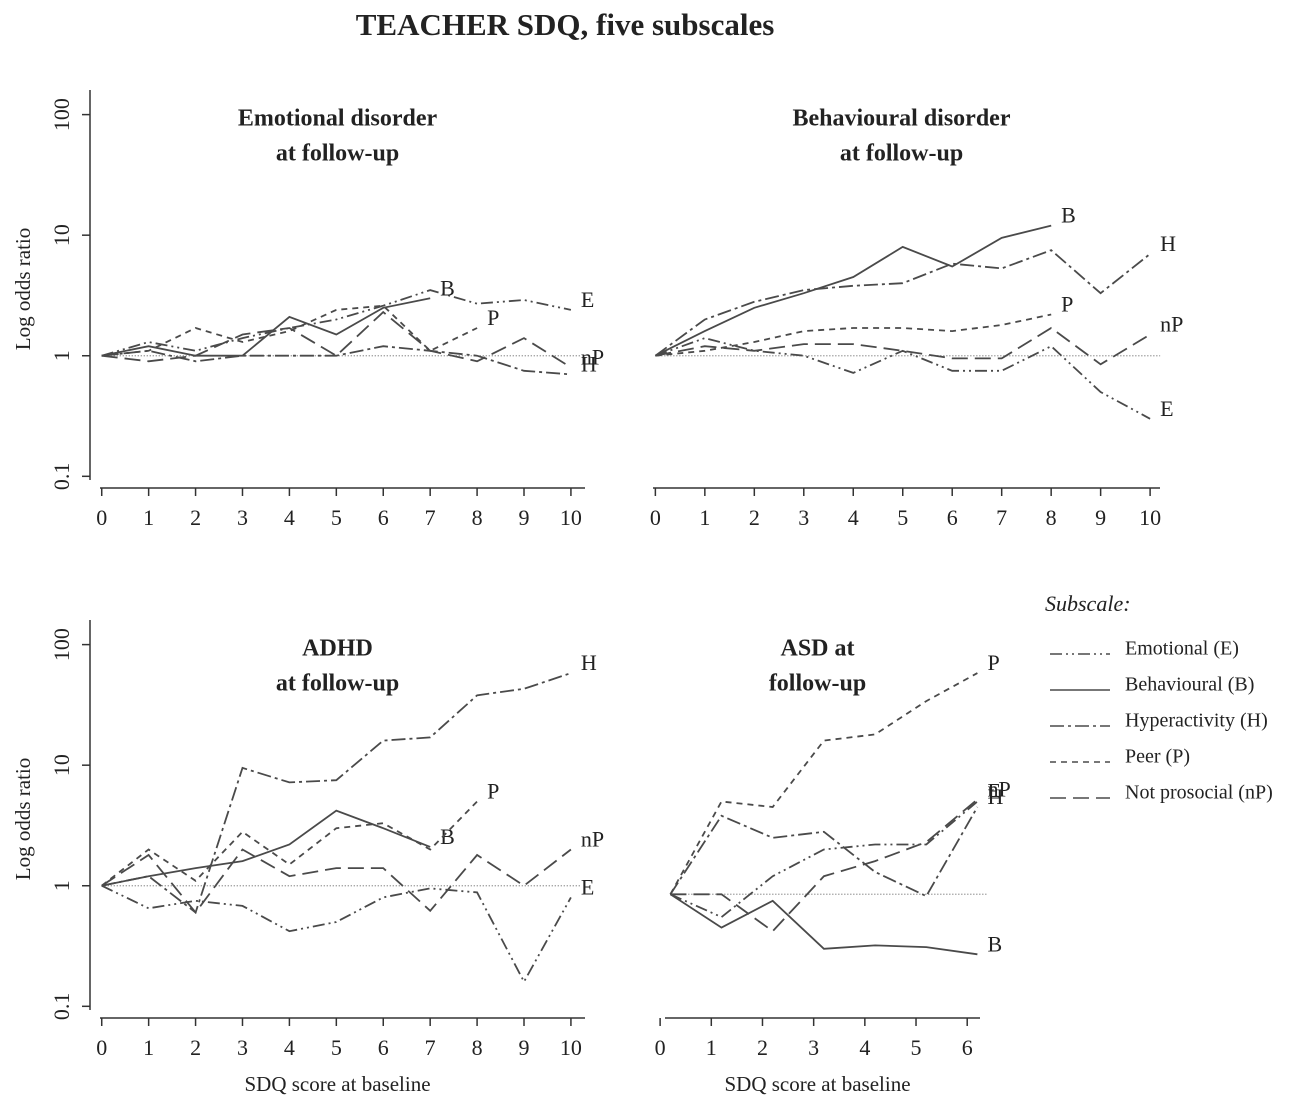  Describe the element at coordinates (565, 24) in the screenshot. I see `figure-title: TEACHER SDQ, five subscales` at that location.